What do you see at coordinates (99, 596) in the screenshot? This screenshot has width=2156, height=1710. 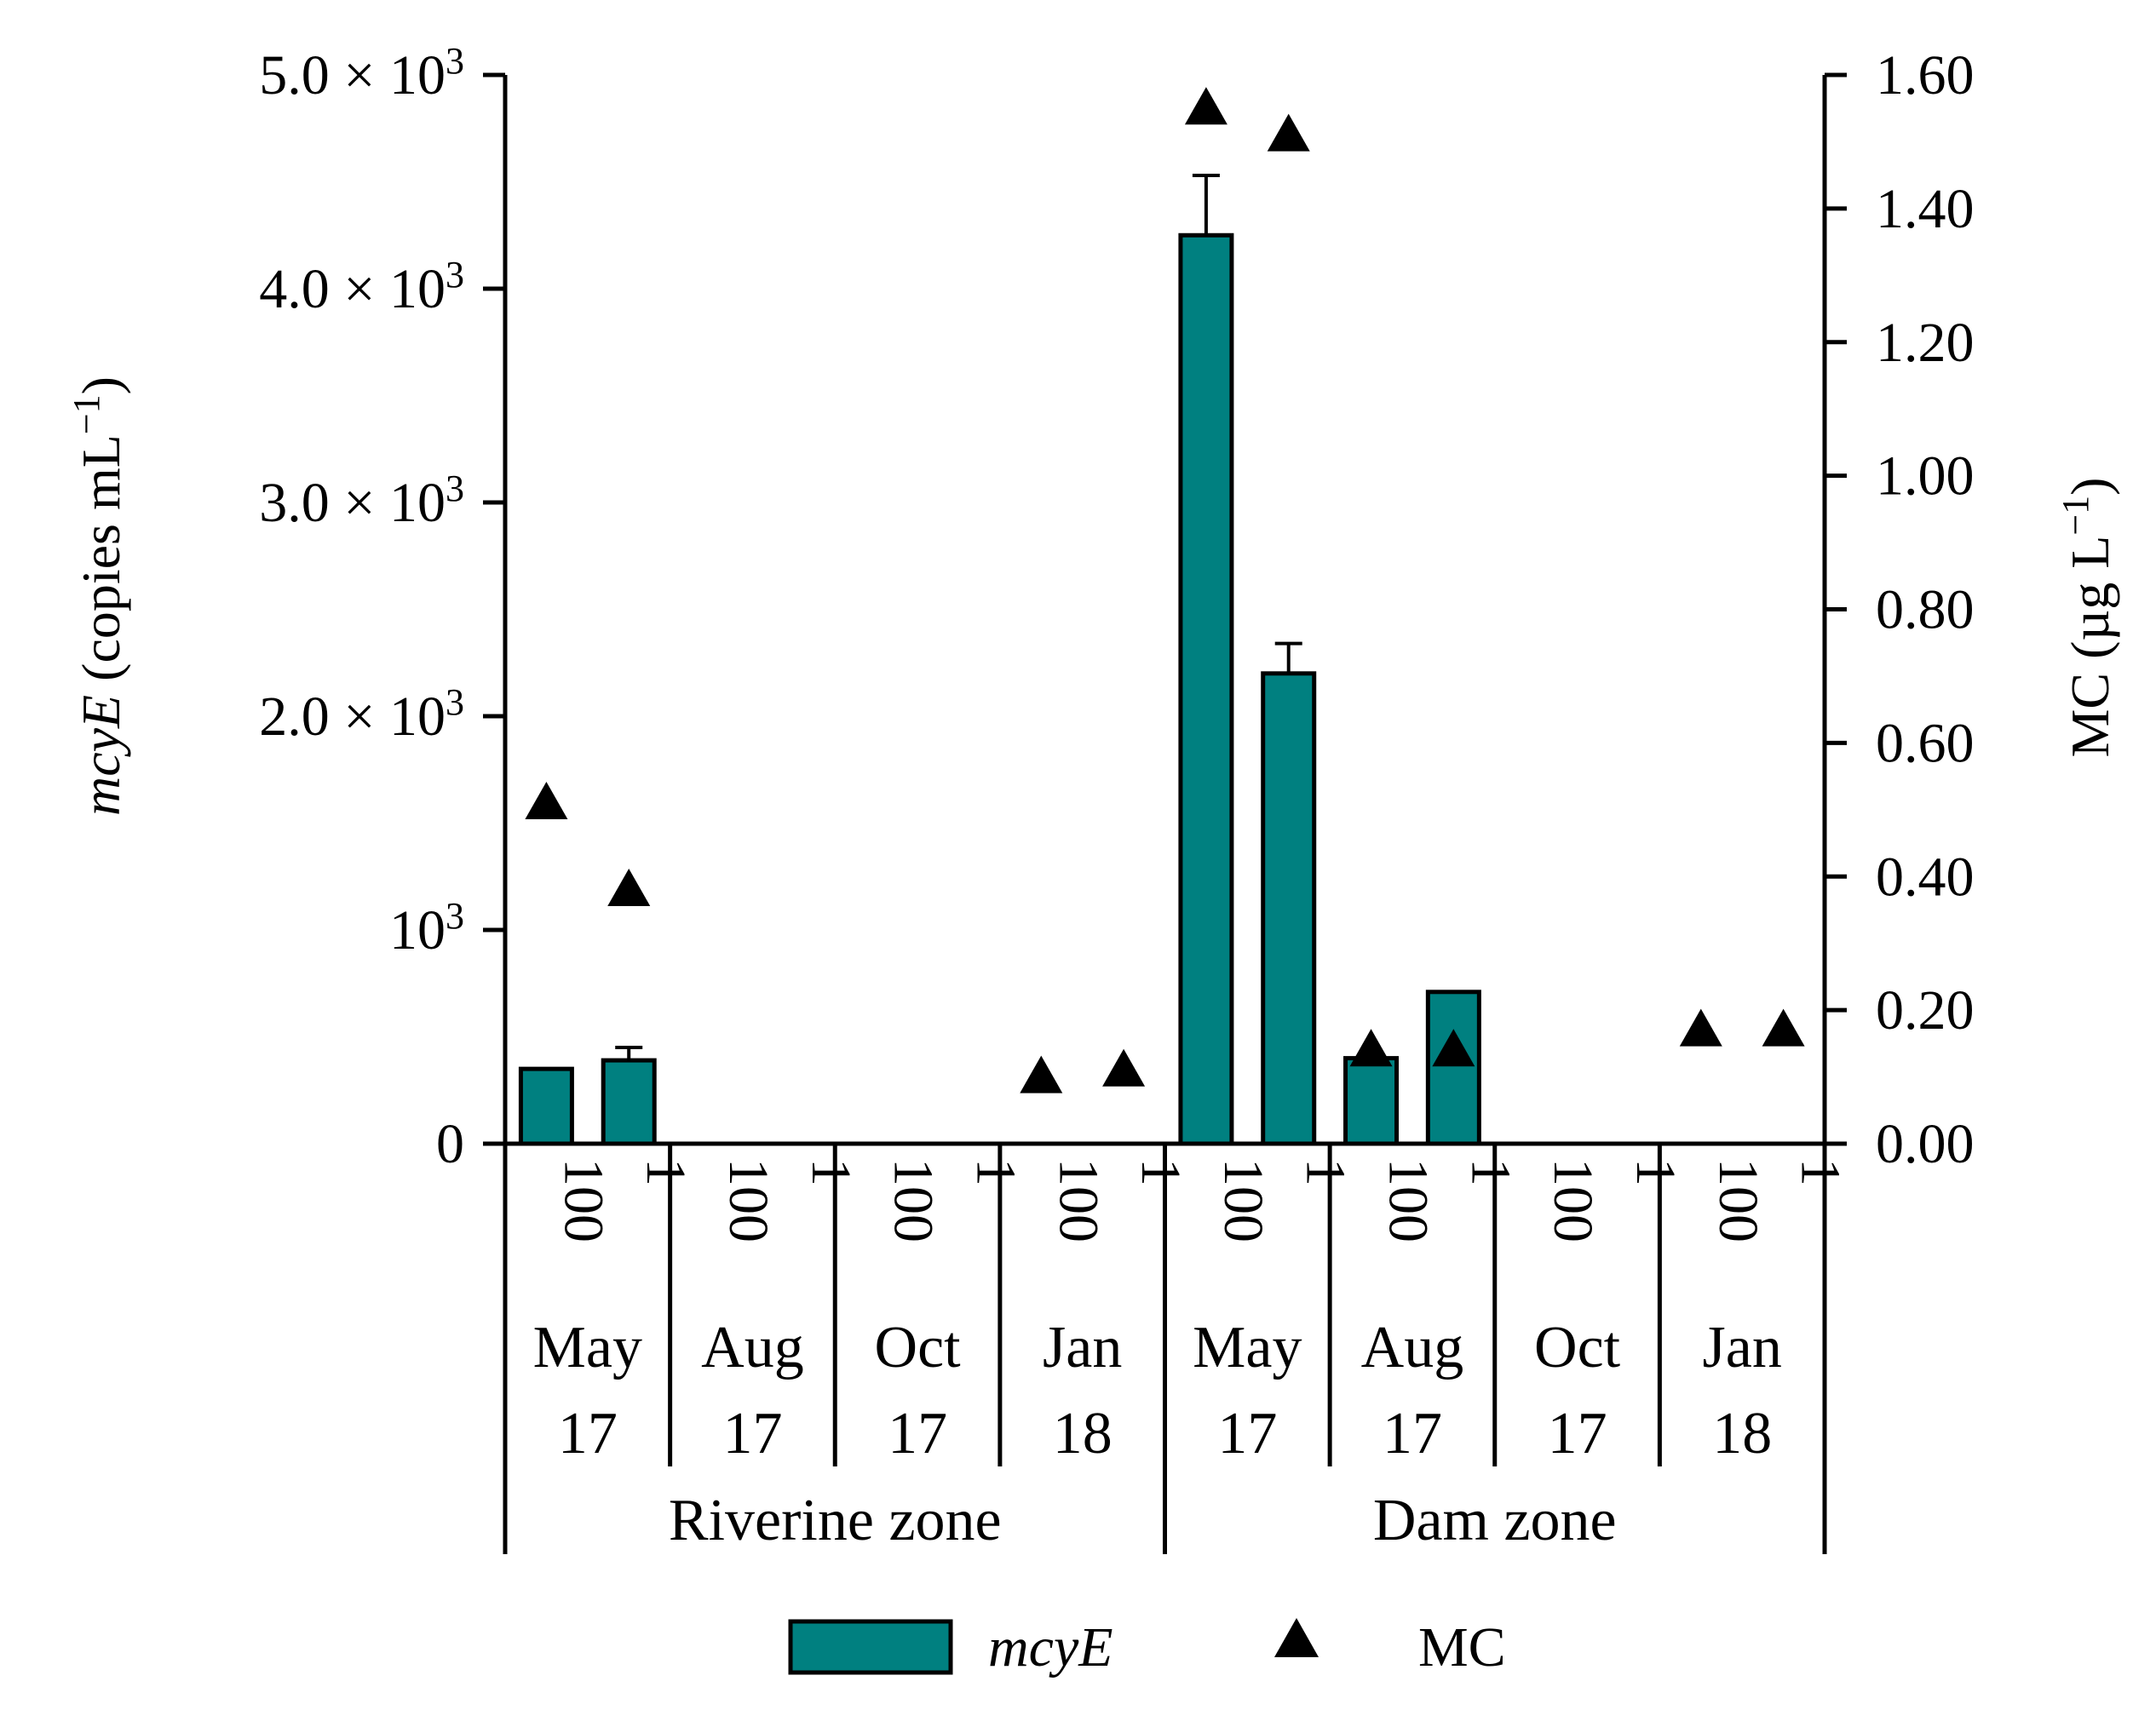 I see `left-axis-title: mcyE (copies mL−1)` at bounding box center [99, 596].